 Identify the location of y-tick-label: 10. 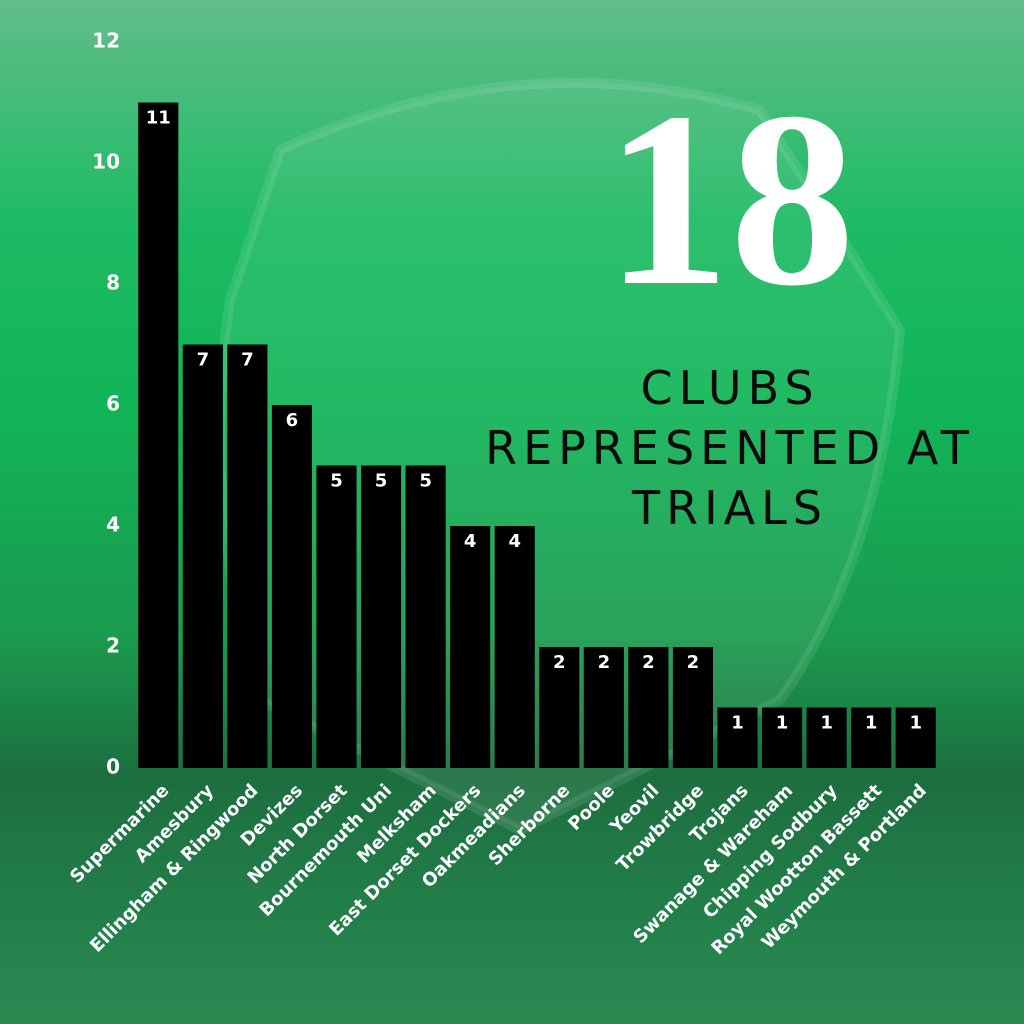
(106, 162).